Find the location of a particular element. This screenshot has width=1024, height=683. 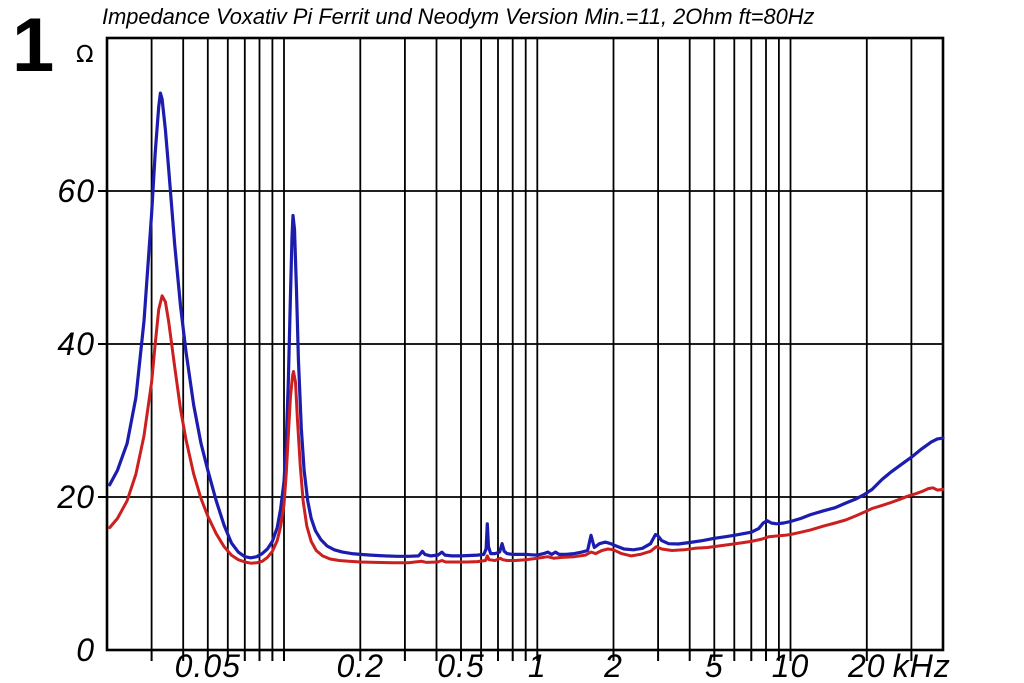

y-tick-label: 0 is located at coordinates (85, 650).